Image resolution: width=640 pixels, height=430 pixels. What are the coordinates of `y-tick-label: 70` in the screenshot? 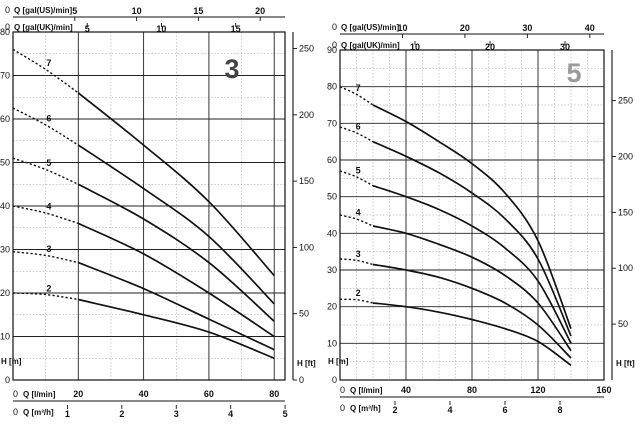 It's located at (5, 76).